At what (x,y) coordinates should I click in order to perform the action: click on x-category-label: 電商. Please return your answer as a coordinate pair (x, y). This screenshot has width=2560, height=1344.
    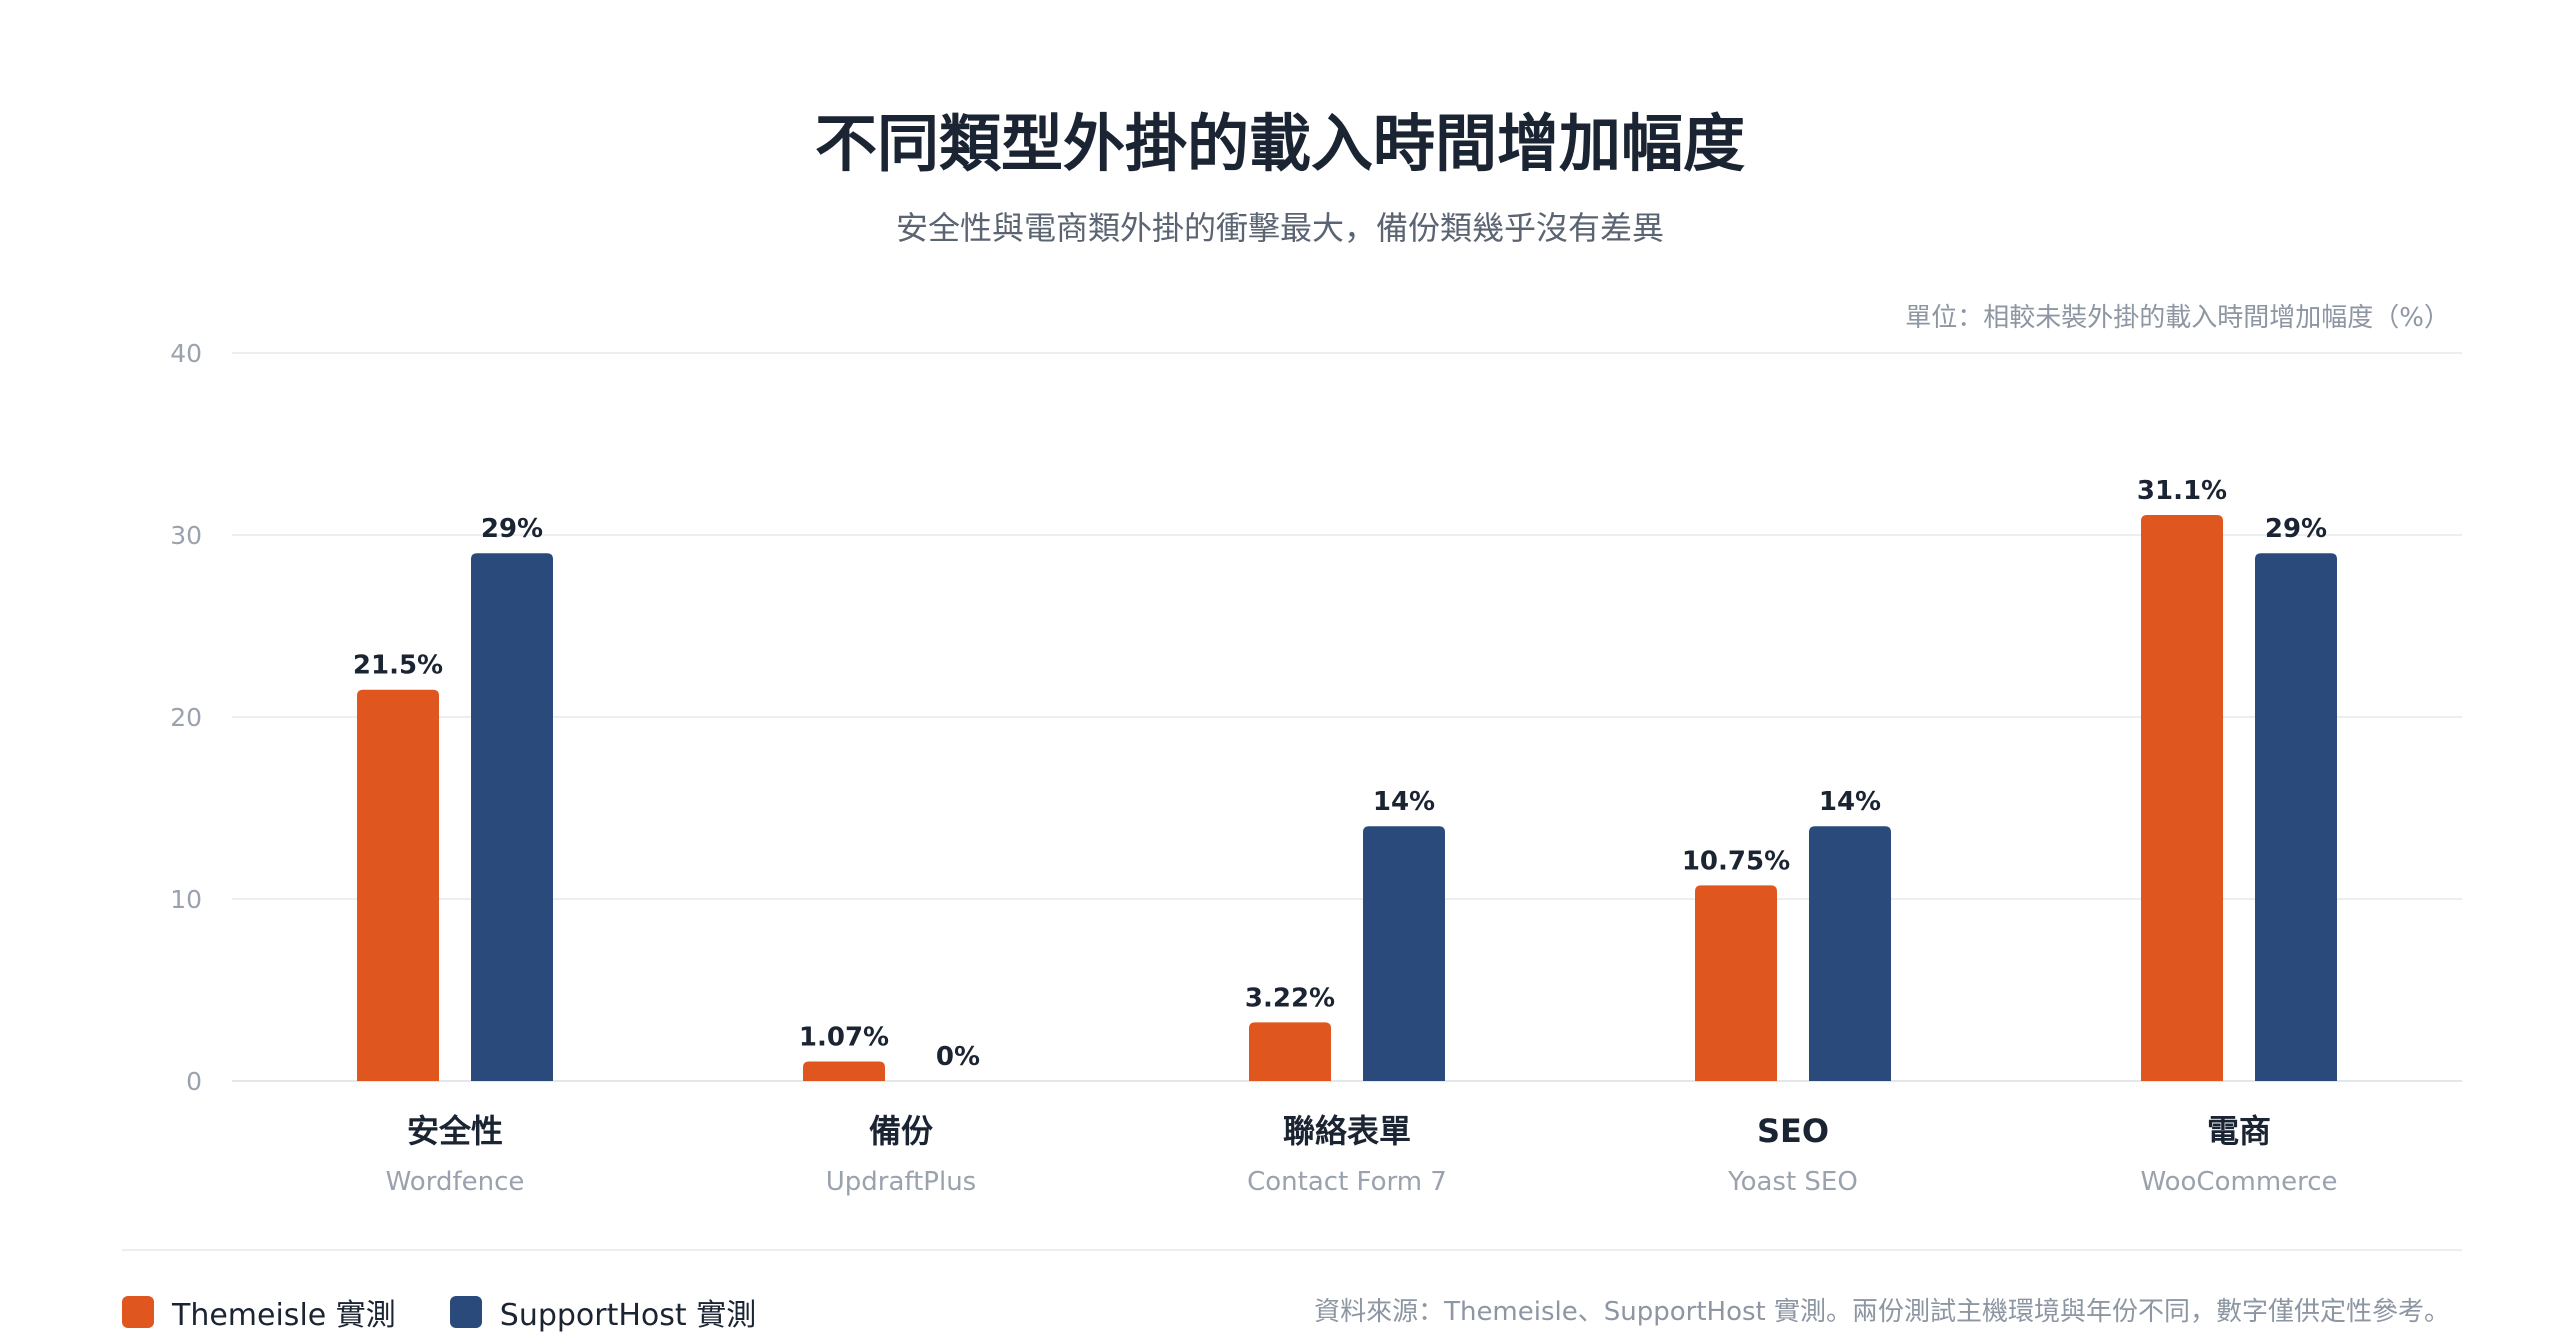
    Looking at the image, I should click on (2239, 1131).